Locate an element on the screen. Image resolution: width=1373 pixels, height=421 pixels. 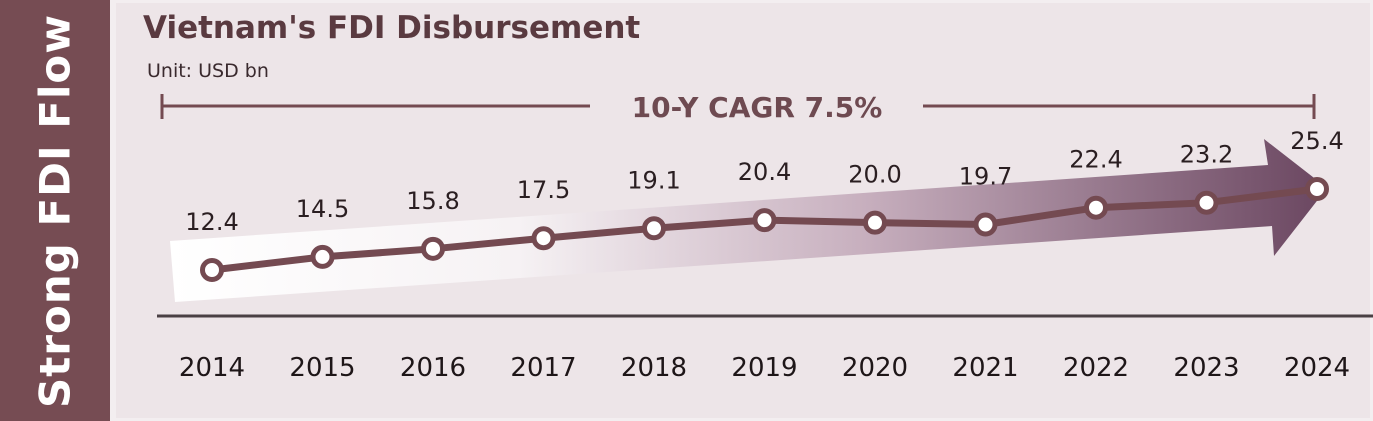
cagr-bracket: 10-Y CAGR 7.5% is located at coordinates (738, 107).